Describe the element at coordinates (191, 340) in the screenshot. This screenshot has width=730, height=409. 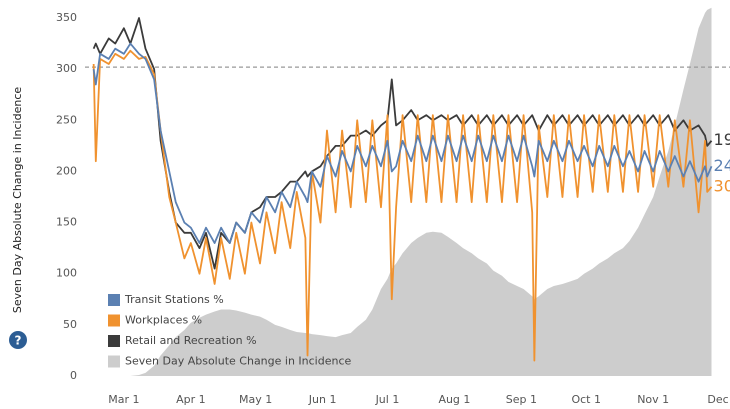
I see `legend-label: Retail and Recreation %` at that location.